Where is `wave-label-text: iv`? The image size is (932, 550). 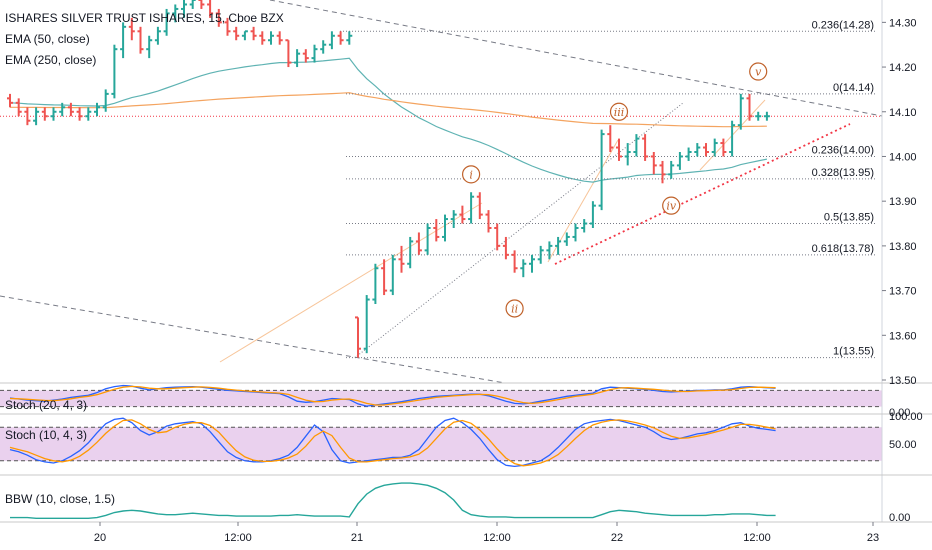
wave-label-text: iv is located at coordinates (671, 206).